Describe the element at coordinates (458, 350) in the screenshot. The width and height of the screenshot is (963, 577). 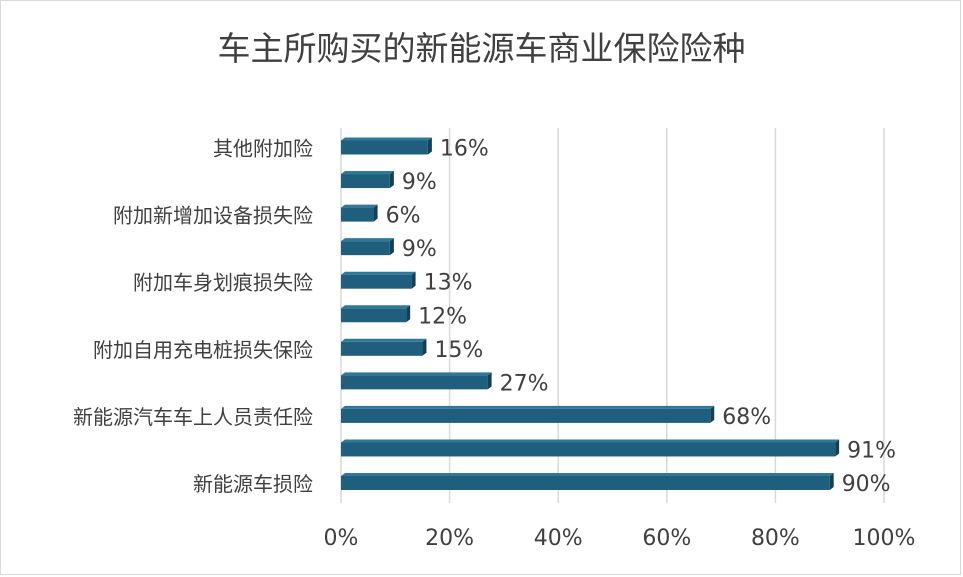
I see `data-label: 15%` at that location.